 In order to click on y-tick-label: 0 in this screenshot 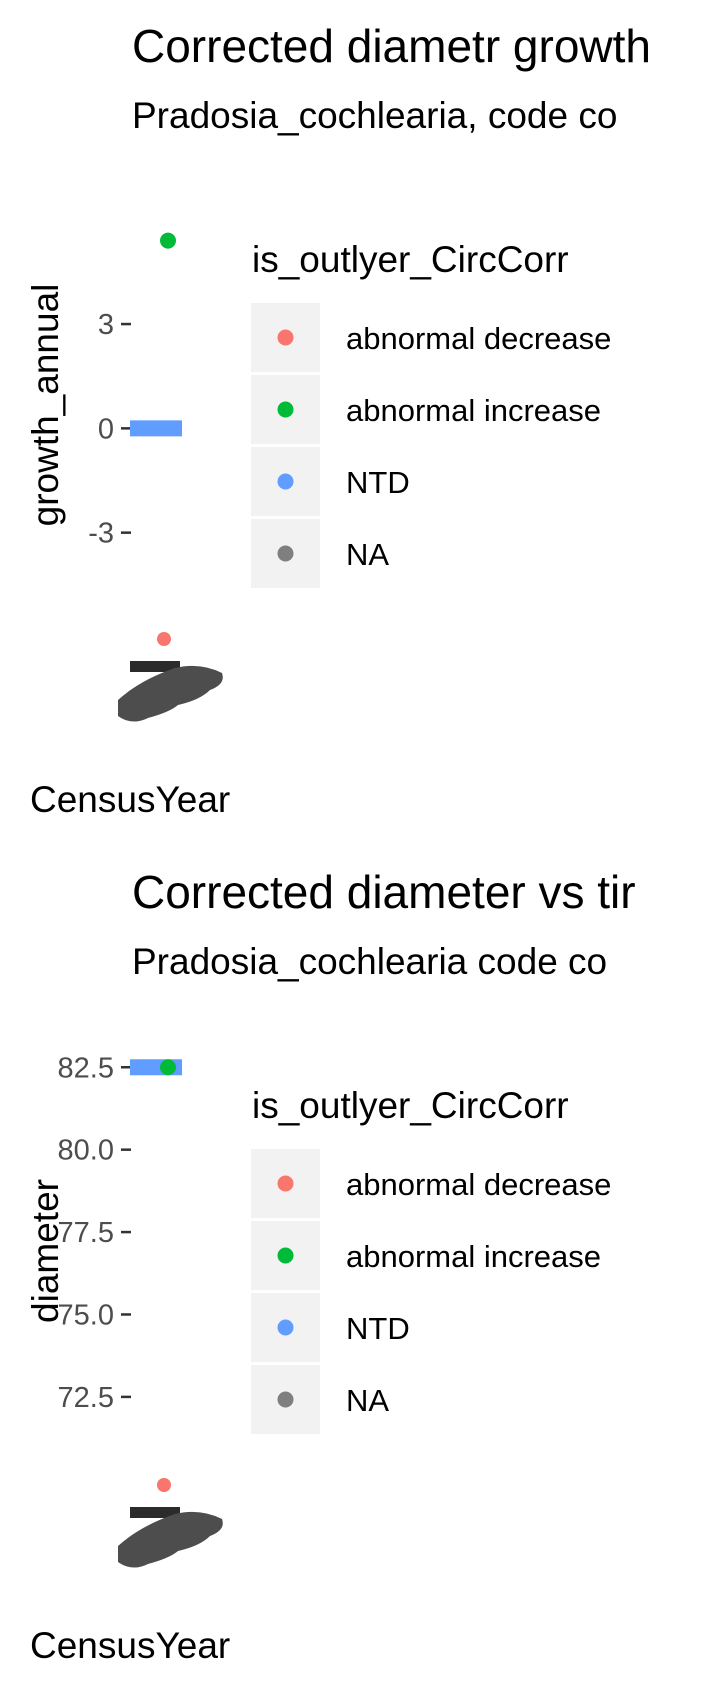, I will do `click(106, 429)`.